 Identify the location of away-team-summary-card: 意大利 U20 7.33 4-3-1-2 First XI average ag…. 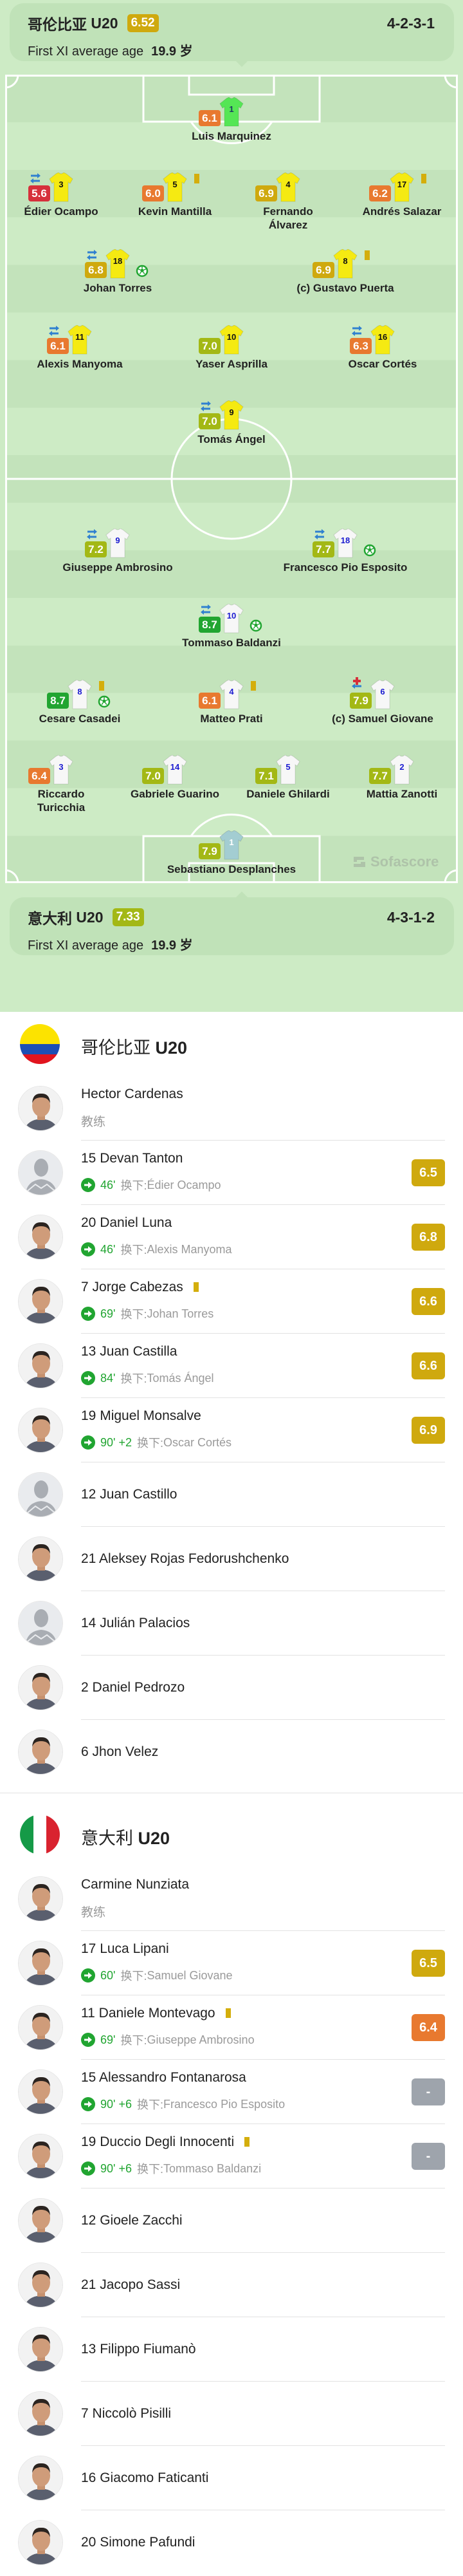
(232, 923).